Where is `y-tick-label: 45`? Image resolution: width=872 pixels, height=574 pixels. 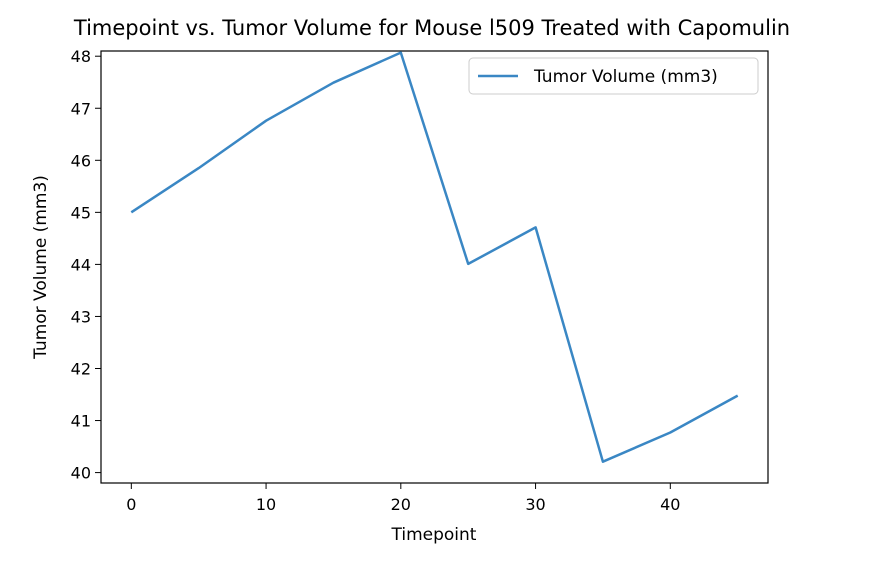 y-tick-label: 45 is located at coordinates (81, 212).